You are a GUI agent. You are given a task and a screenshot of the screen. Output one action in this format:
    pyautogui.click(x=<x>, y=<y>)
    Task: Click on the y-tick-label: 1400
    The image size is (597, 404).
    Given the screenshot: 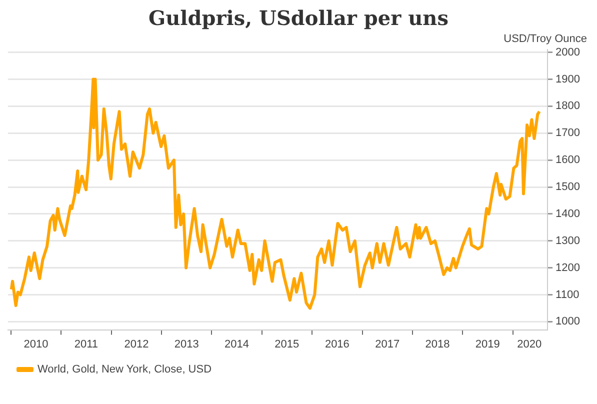 What is the action you would take?
    pyautogui.click(x=568, y=214)
    